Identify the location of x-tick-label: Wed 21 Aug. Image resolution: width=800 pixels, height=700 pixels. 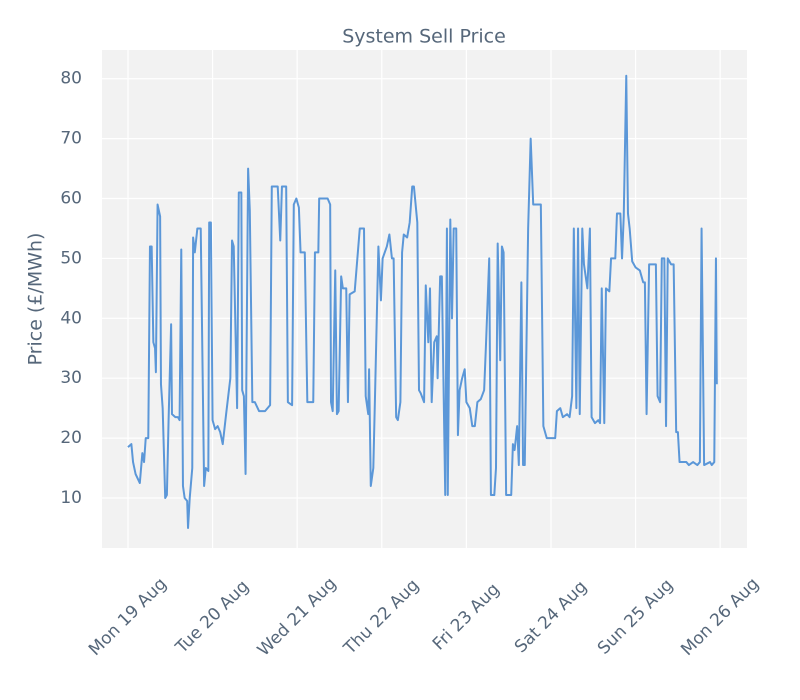
(297, 617).